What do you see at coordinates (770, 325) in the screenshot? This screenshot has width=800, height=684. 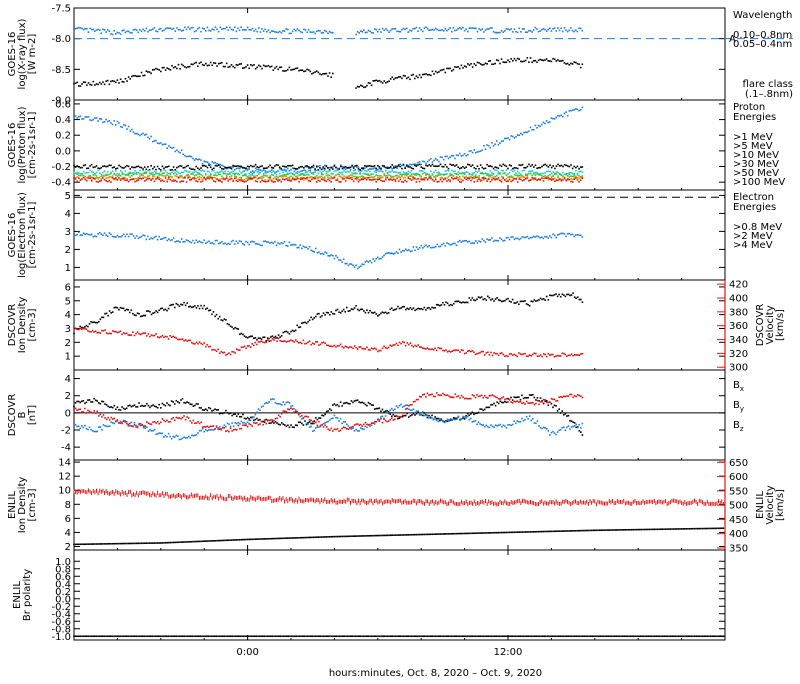 I see `right-axis-label: DSCOVRVelocity[km/s]` at bounding box center [770, 325].